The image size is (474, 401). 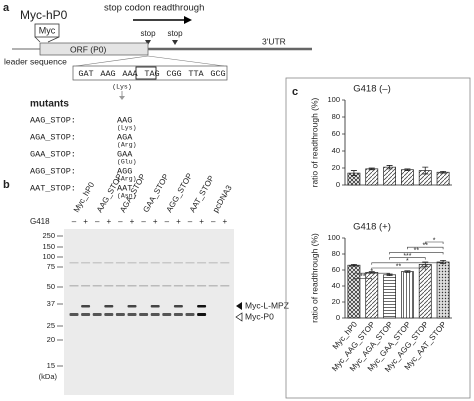 I want to click on mutant-aa: (Lys), so click(x=127, y=128).